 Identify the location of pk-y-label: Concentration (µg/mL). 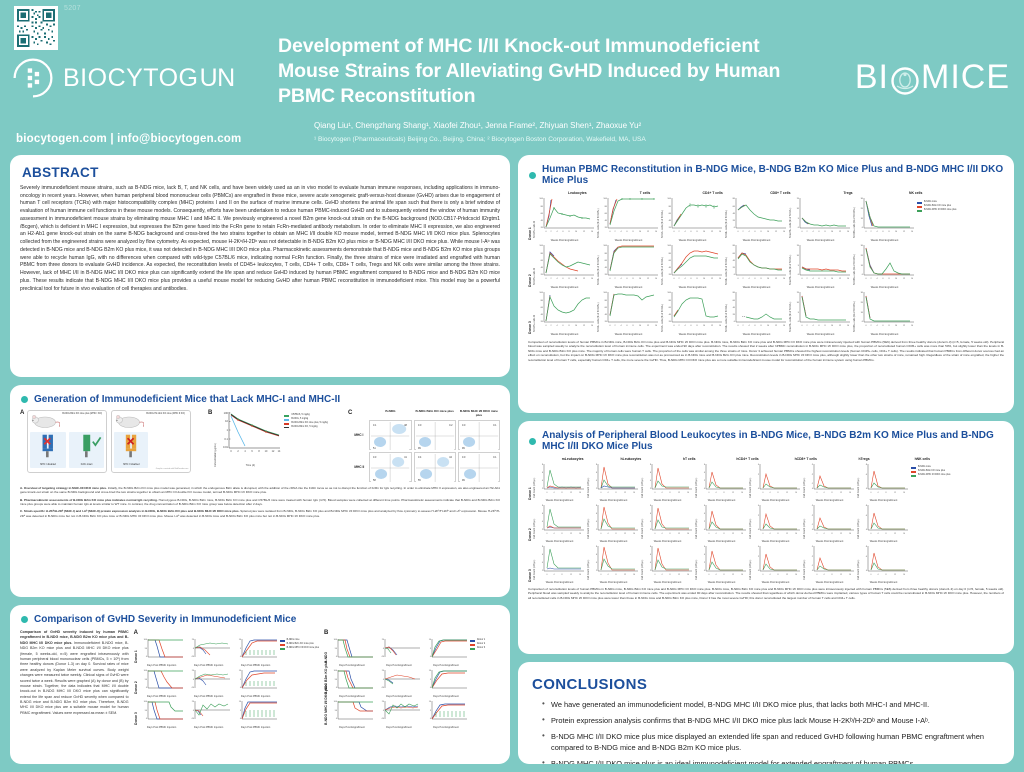
(216, 455).